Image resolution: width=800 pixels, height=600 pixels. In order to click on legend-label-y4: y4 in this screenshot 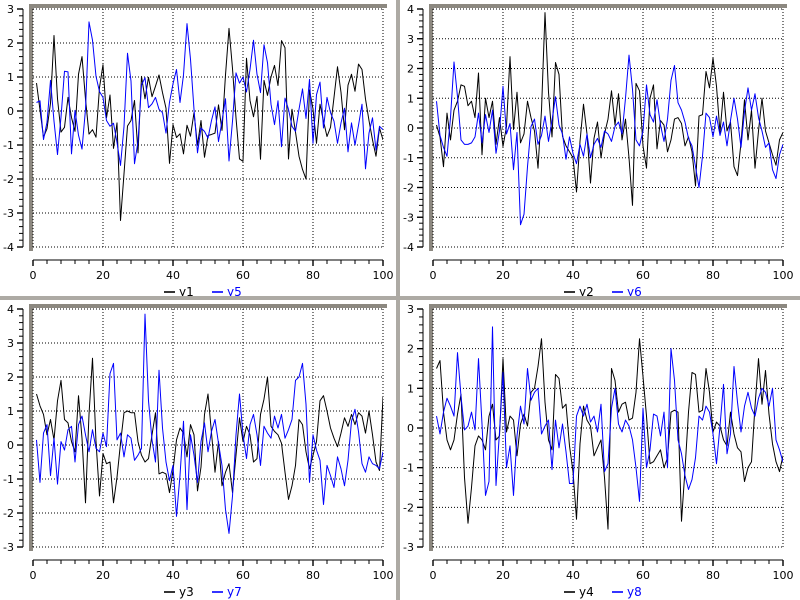, I will do `click(586, 592)`.